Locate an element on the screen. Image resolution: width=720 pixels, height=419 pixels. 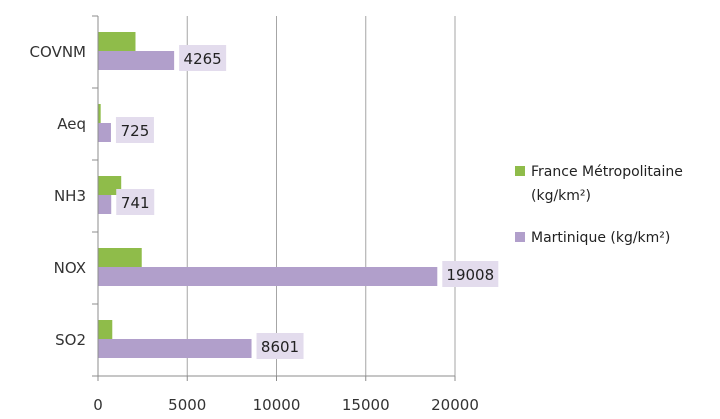
x-tick-label: 5000 is located at coordinates (187, 405).